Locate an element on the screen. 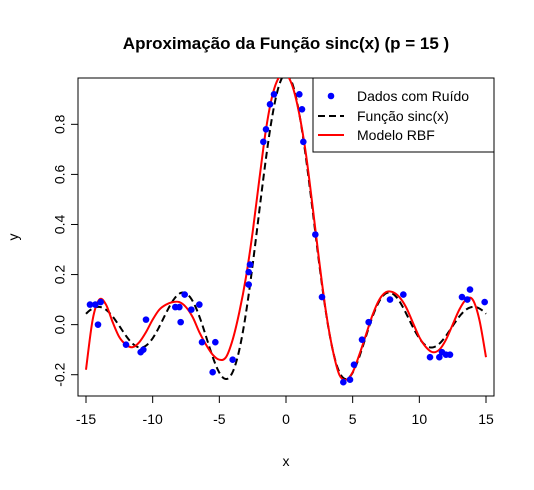 The width and height of the screenshot is (534, 490). x-tick-label: -5 is located at coordinates (219, 419).